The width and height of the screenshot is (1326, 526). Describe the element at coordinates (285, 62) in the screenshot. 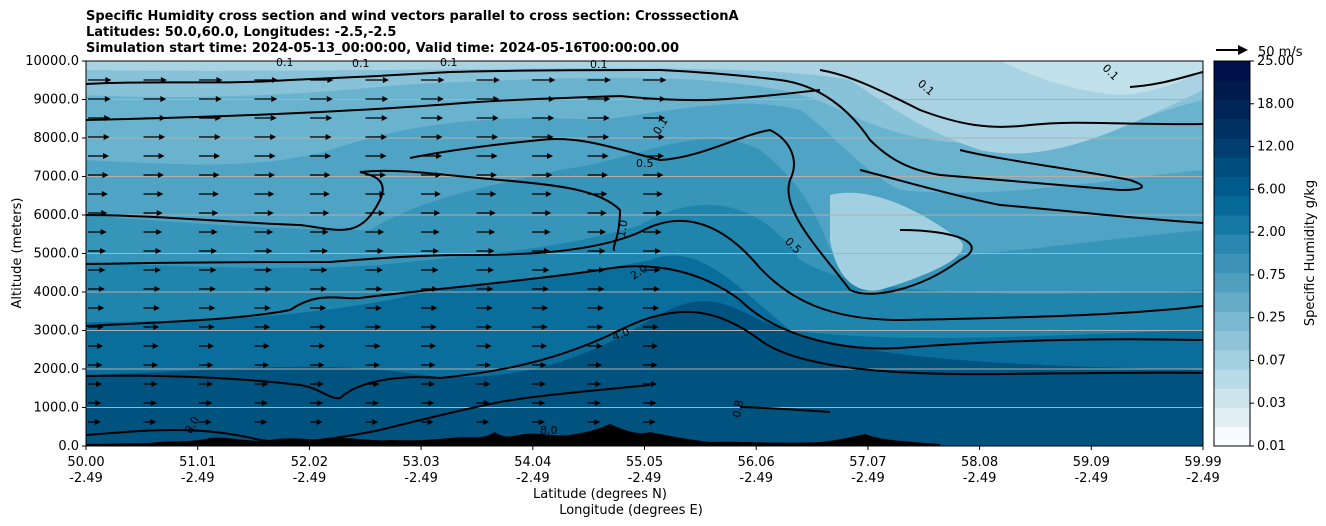

I see `contour-label: 0.1` at that location.